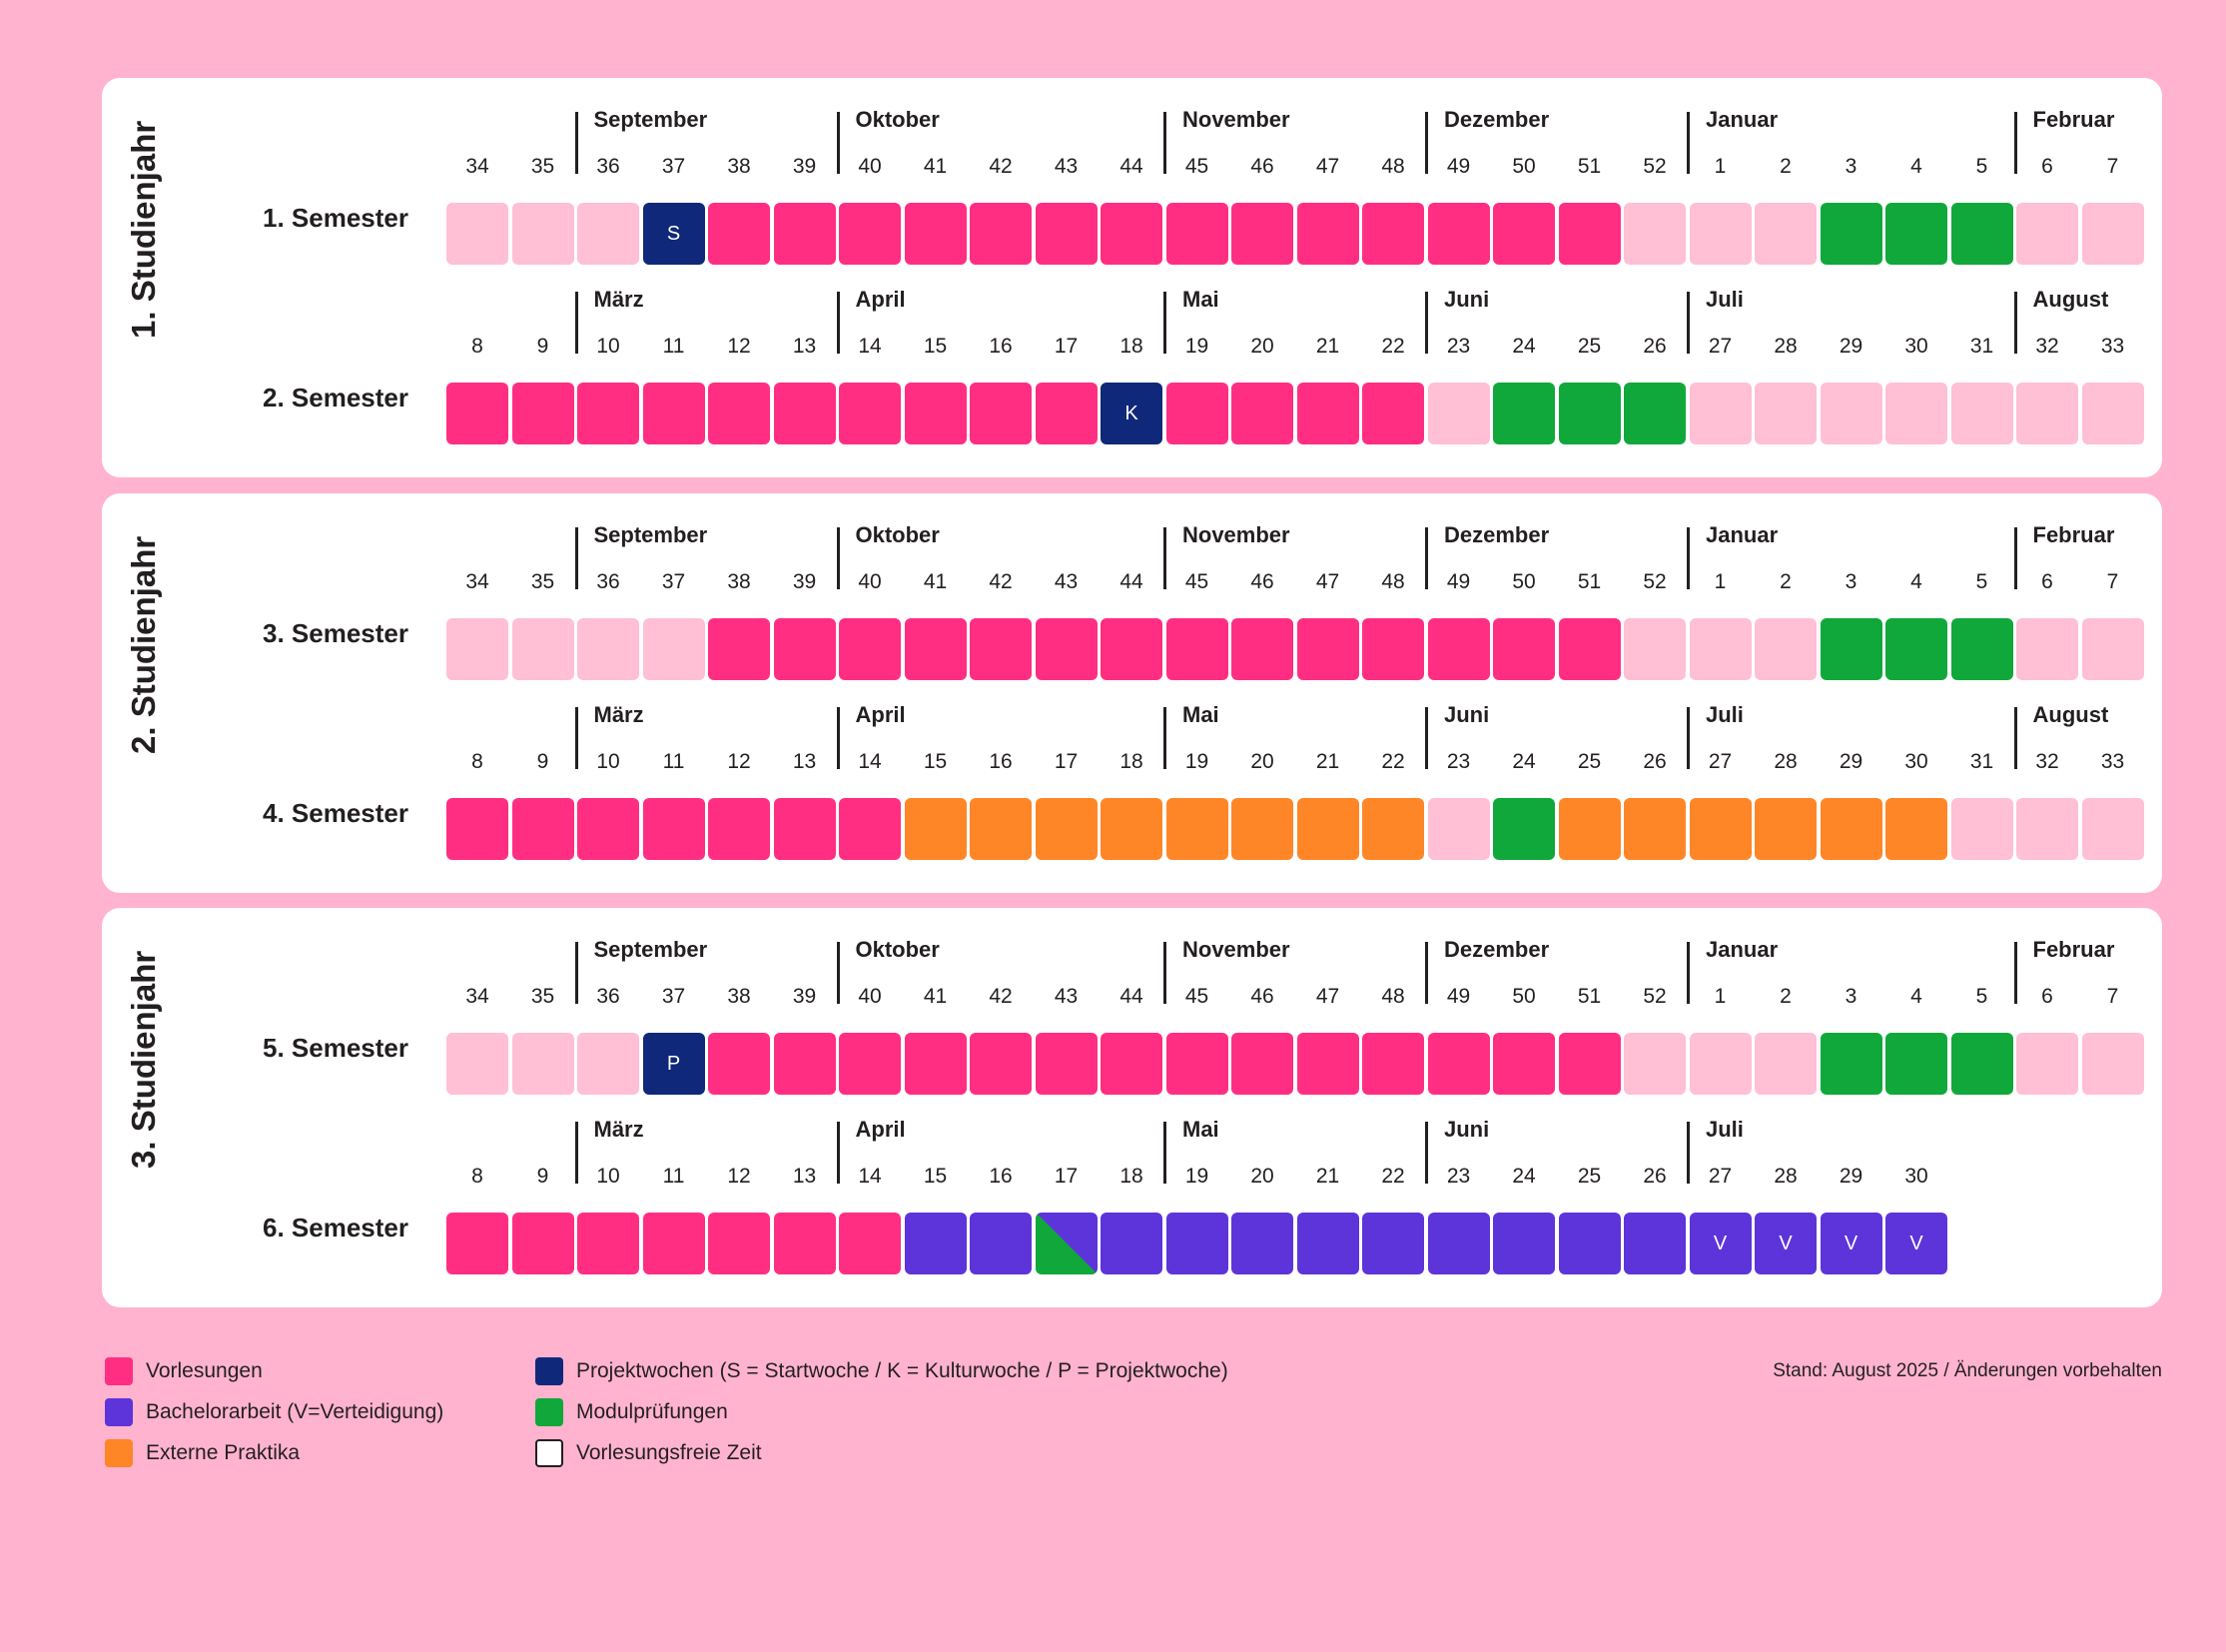 This screenshot has width=2226, height=1652. I want to click on week-number: 41, so click(935, 166).